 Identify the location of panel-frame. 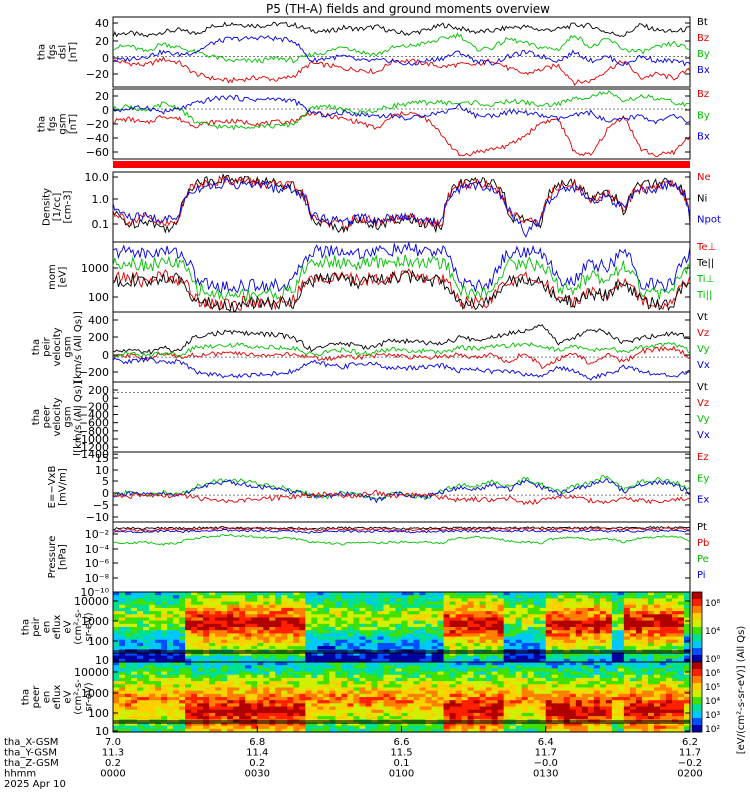
(401, 487).